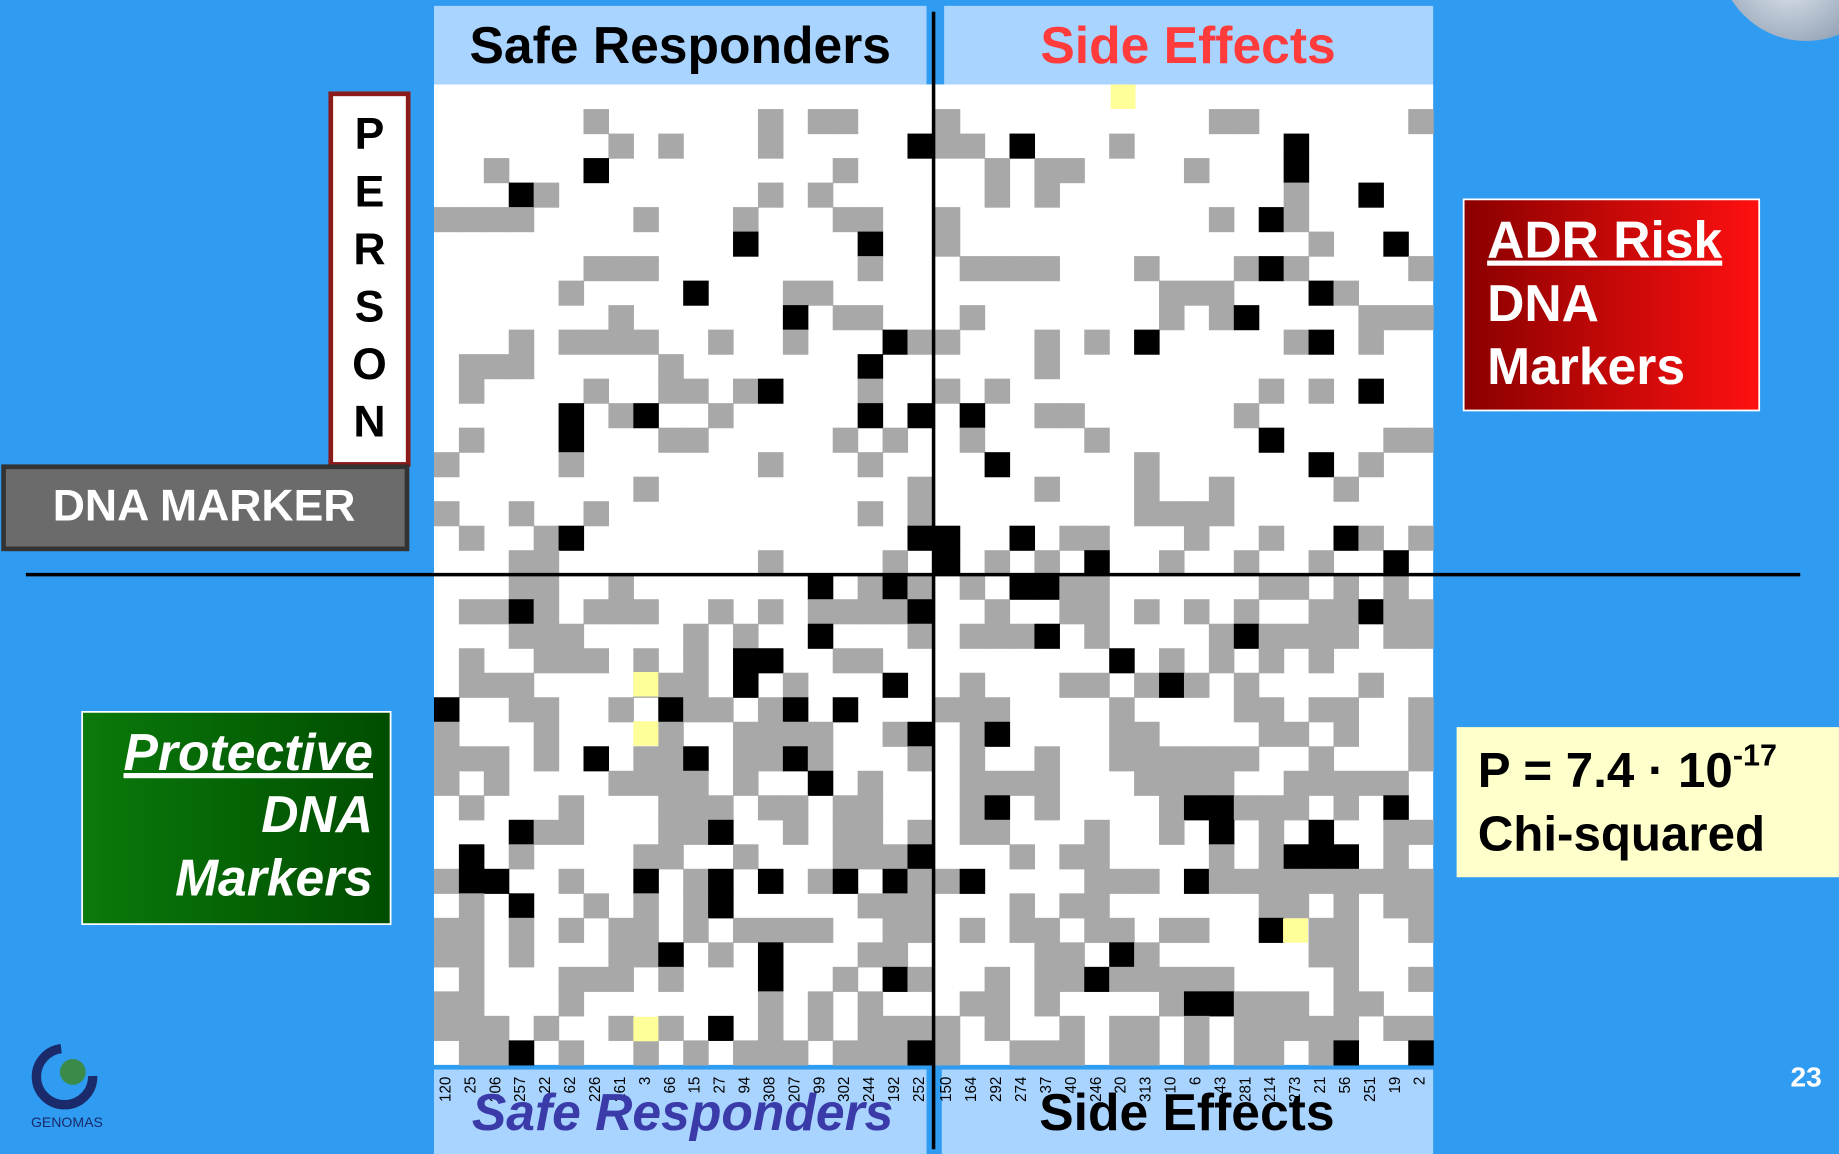  Describe the element at coordinates (1021, 1089) in the screenshot. I see `column-label: 274` at that location.